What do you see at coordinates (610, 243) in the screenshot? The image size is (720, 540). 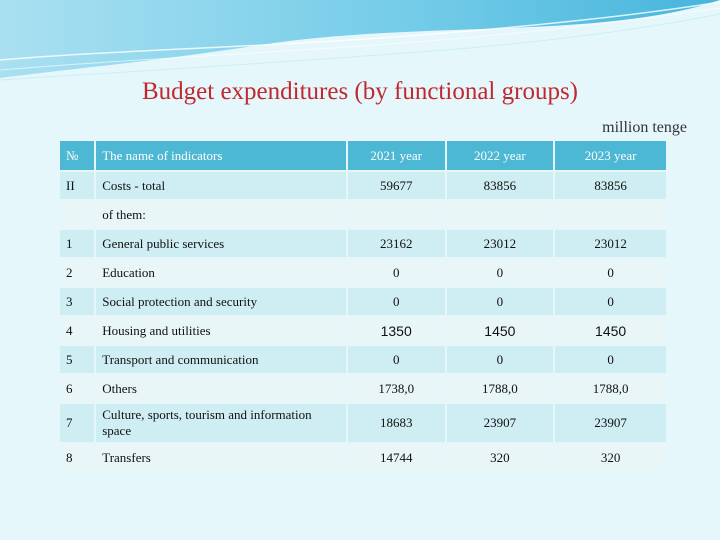 I see `row-value-2023: 23012` at bounding box center [610, 243].